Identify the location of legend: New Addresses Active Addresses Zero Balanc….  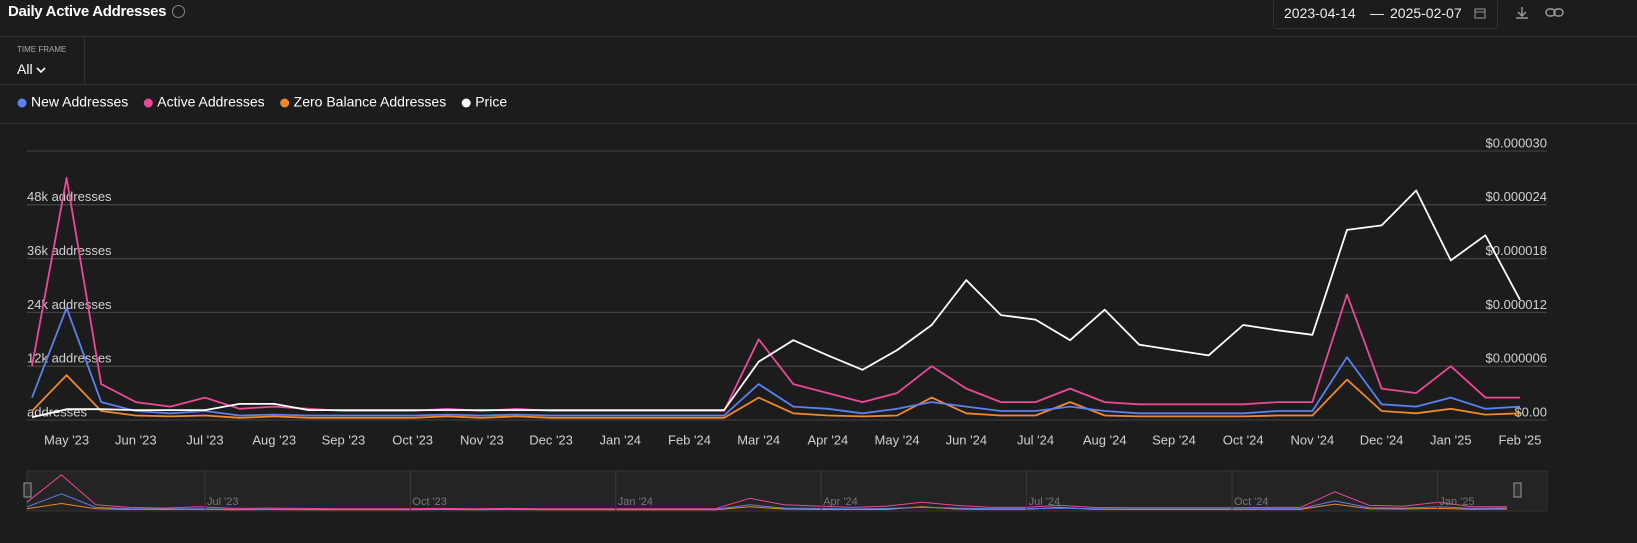
(262, 102).